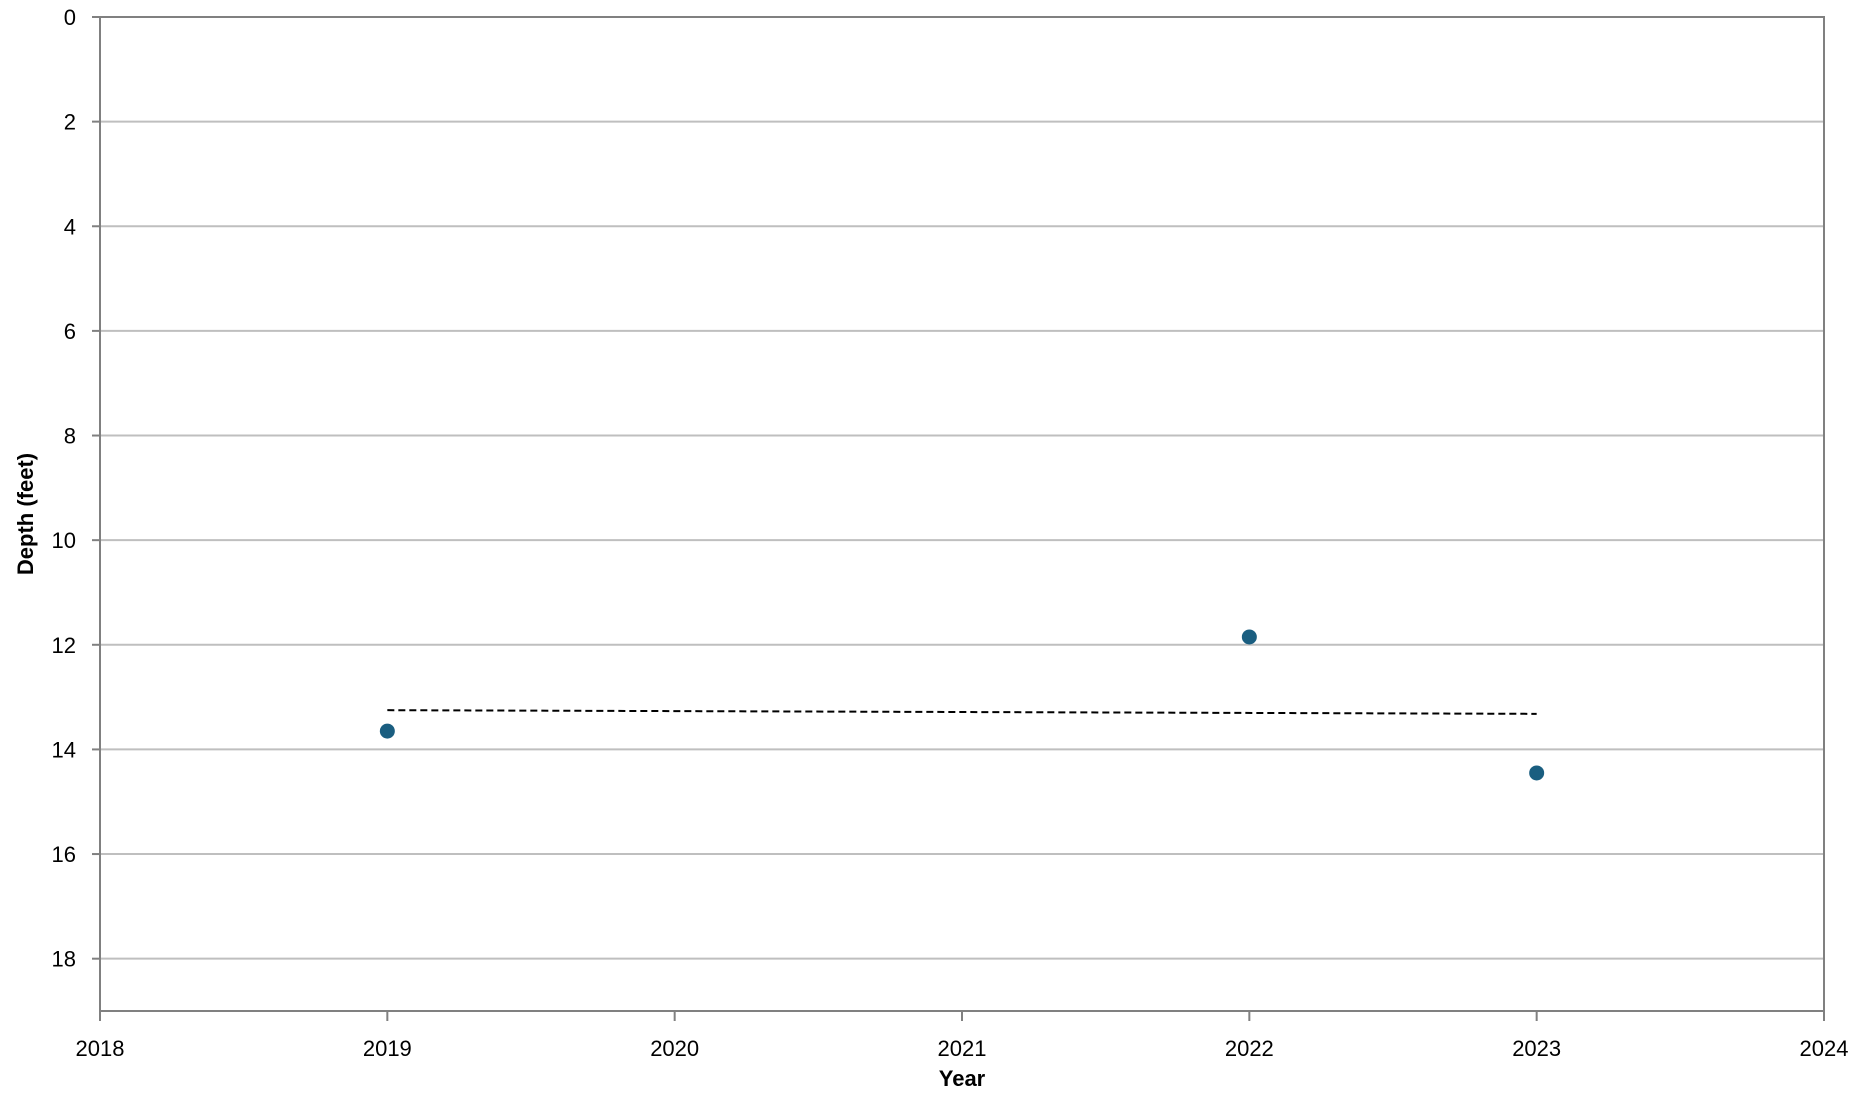 Image resolution: width=1865 pixels, height=1094 pixels. What do you see at coordinates (70, 436) in the screenshot?
I see `y-tick-label: 8` at bounding box center [70, 436].